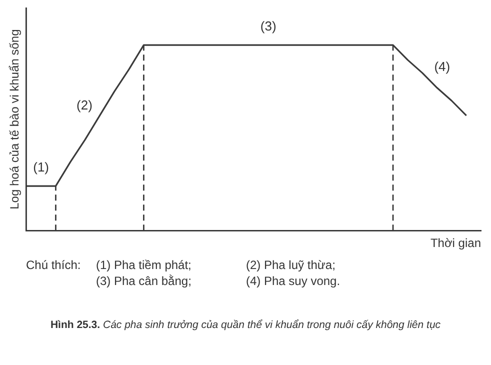  I want to click on annotation: (1), so click(41, 167).